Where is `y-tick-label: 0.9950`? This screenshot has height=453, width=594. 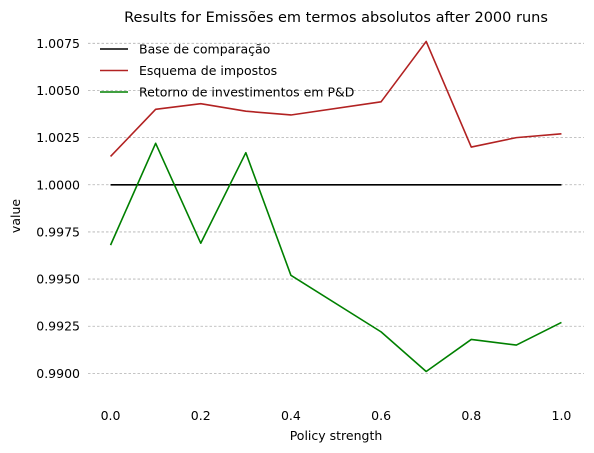 y-tick-label: 0.9950 is located at coordinates (58, 279).